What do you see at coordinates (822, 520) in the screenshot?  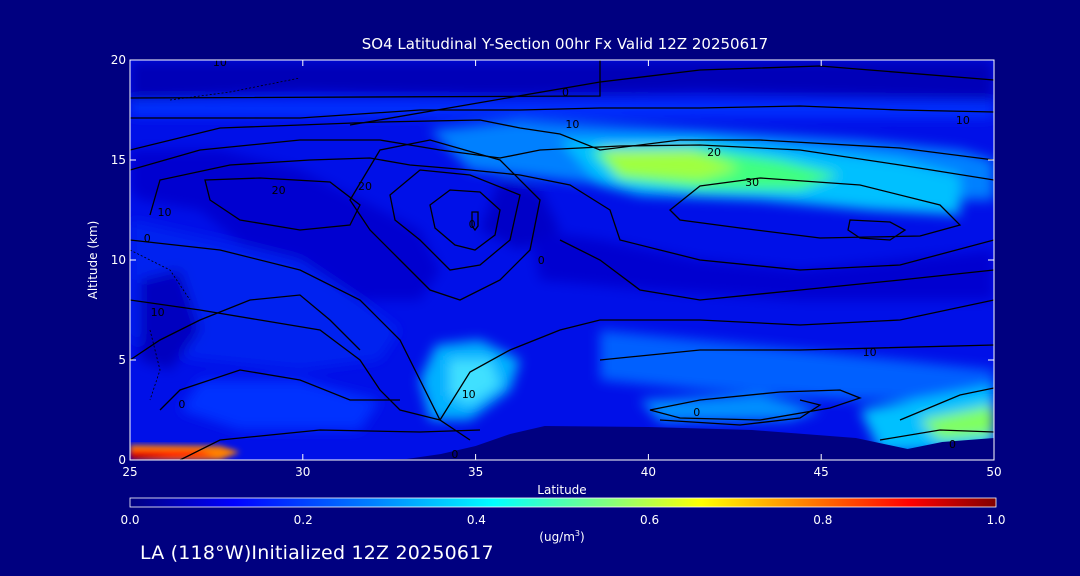 I see `colorbar-tick-label: 0.8` at bounding box center [822, 520].